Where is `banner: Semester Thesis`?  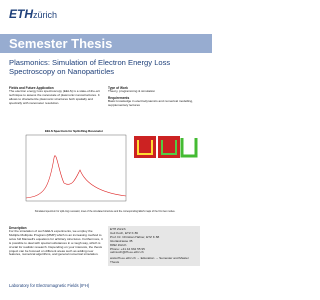
banner: Semester Thesis is located at coordinates (106, 43).